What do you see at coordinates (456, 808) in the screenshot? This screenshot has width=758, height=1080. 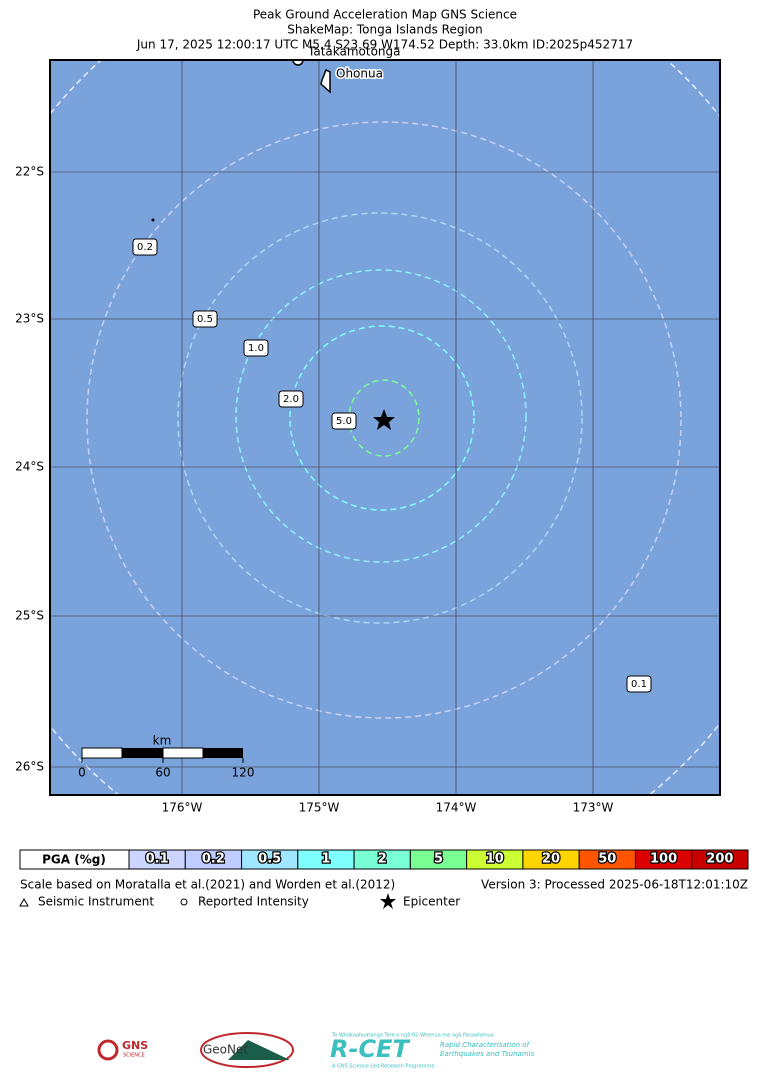 I see `lon-label: 174°W` at bounding box center [456, 808].